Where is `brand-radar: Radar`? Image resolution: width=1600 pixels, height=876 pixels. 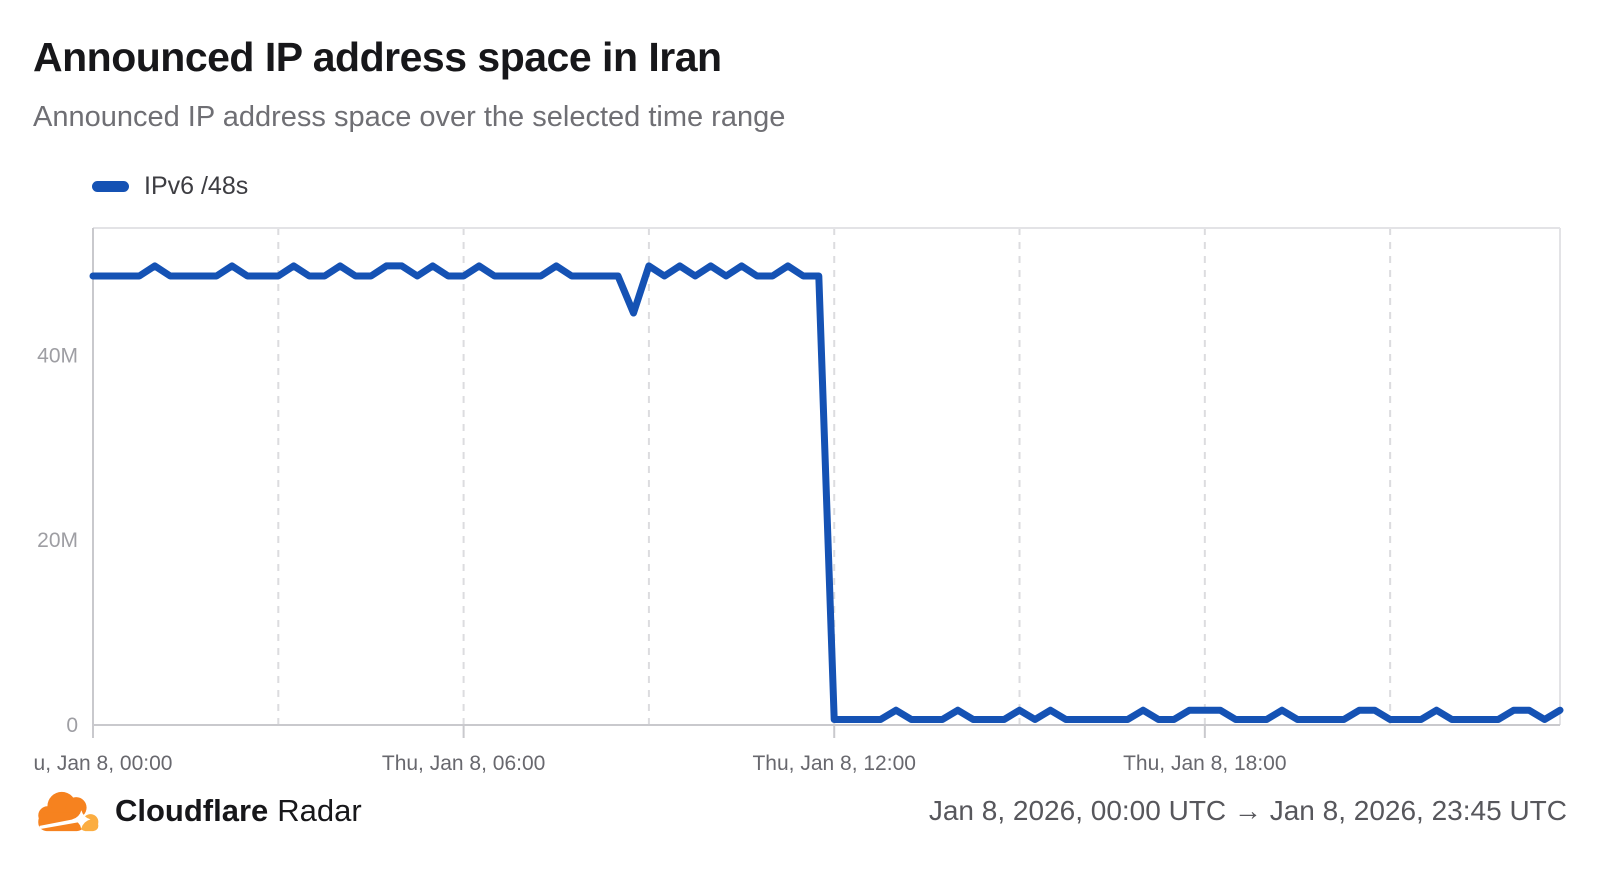 brand-radar: Radar is located at coordinates (319, 810).